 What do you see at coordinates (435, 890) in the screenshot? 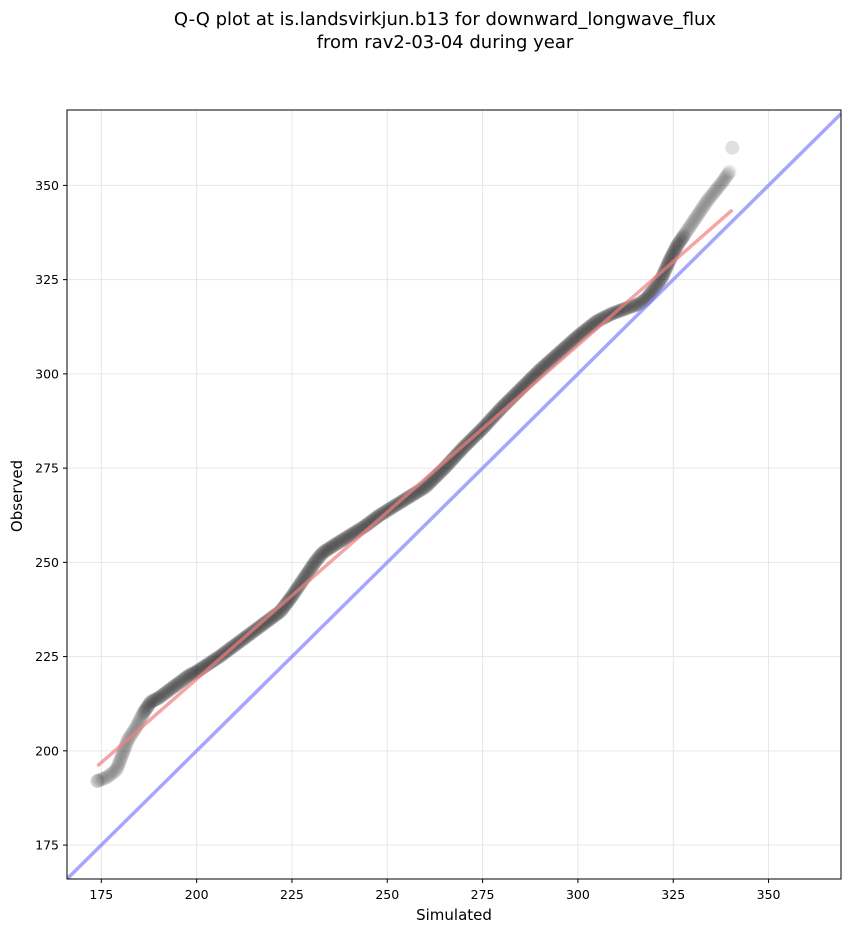
I see `x-axis-ticks: 175 200 225 250 275 300 325 350` at bounding box center [435, 890].